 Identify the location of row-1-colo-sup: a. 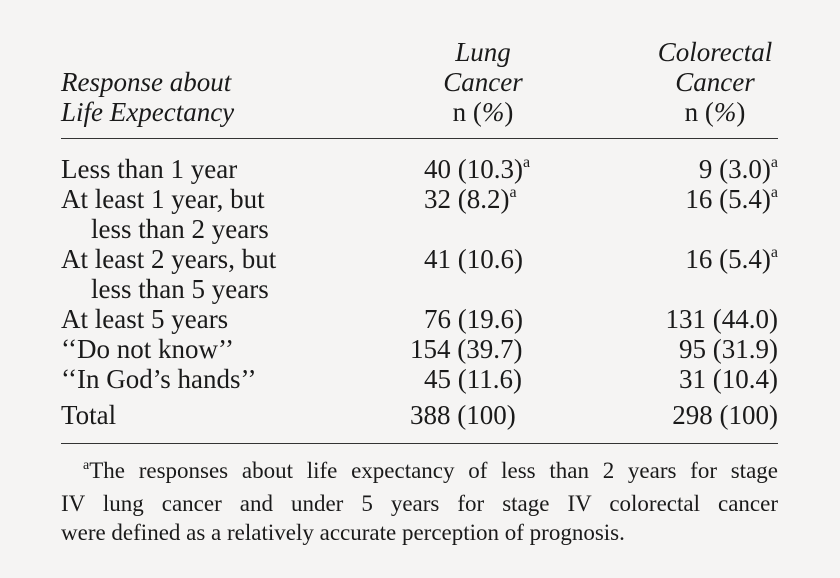
(774, 192).